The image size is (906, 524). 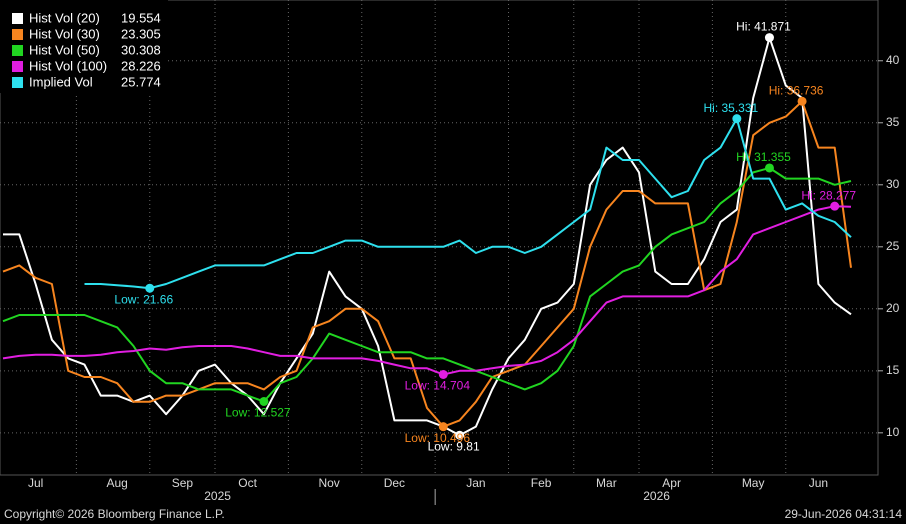 I want to click on x-tick-label: Nov, so click(x=328, y=483).